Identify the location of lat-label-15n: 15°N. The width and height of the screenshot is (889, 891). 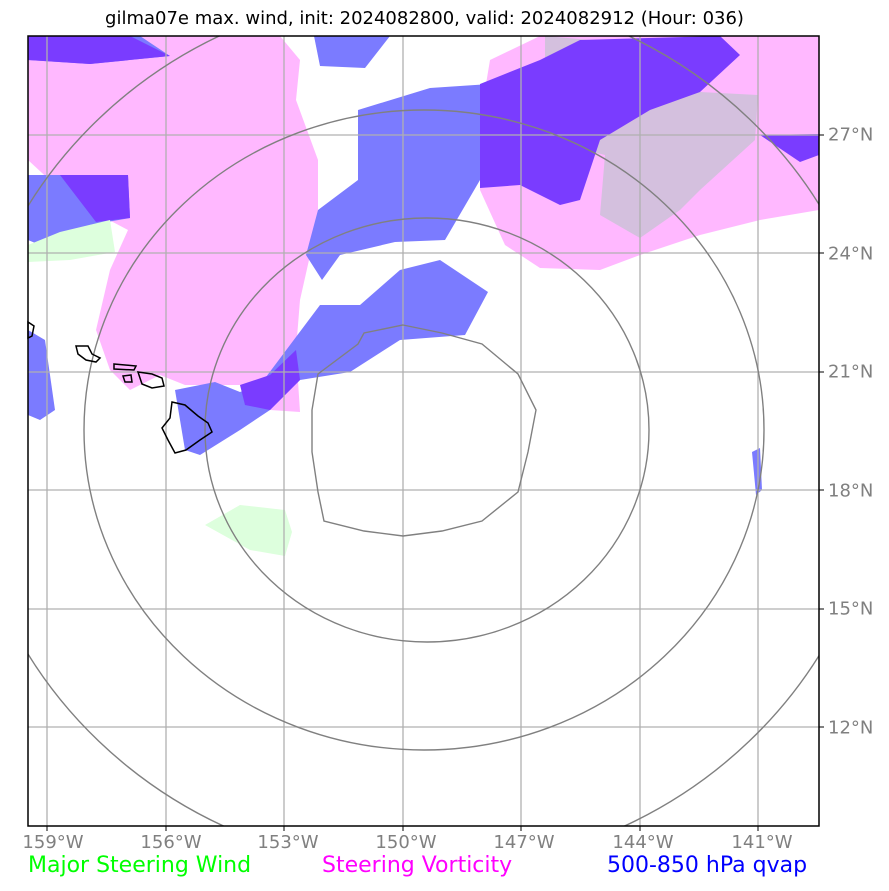
(851, 609).